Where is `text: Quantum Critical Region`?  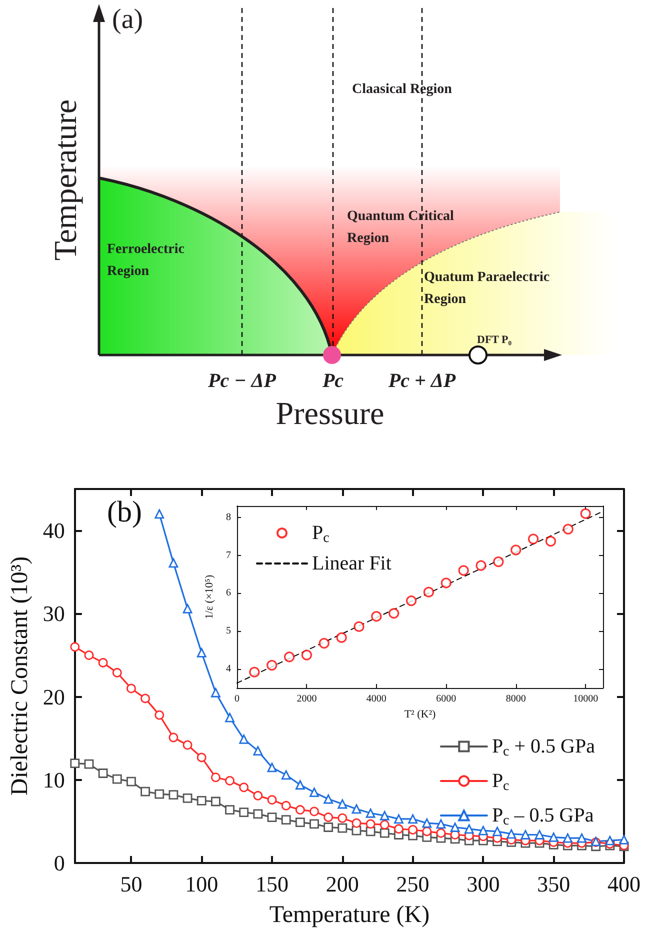
text: Quantum Critical Region is located at coordinates (400, 227).